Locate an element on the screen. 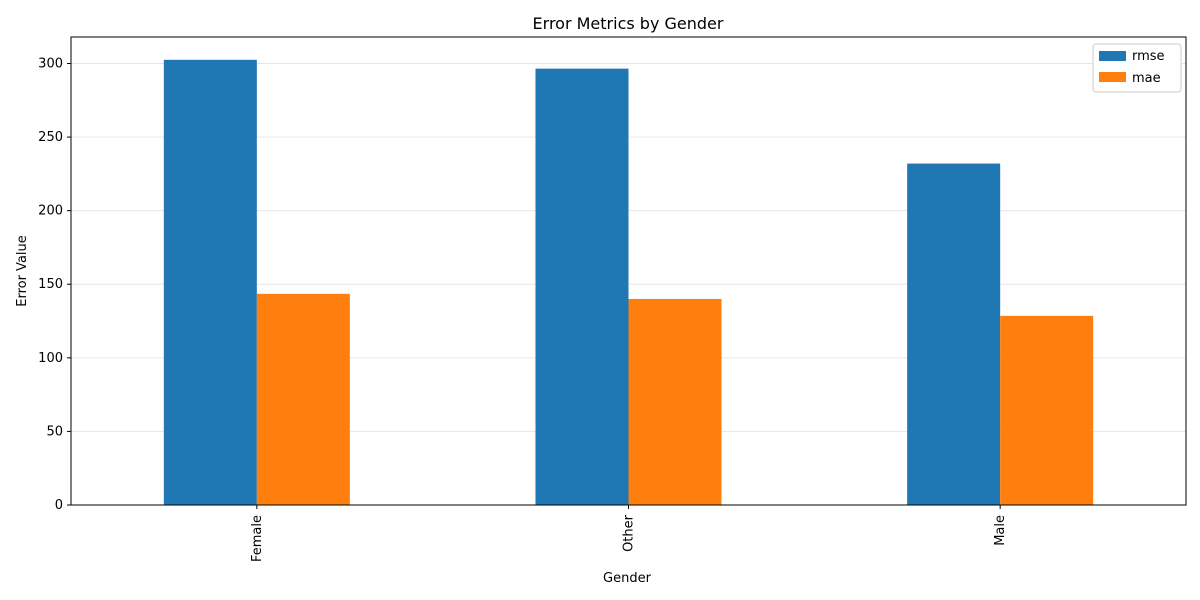 Image resolution: width=1200 pixels, height=600 pixels. x-tick-label-male: Male is located at coordinates (1000, 530).